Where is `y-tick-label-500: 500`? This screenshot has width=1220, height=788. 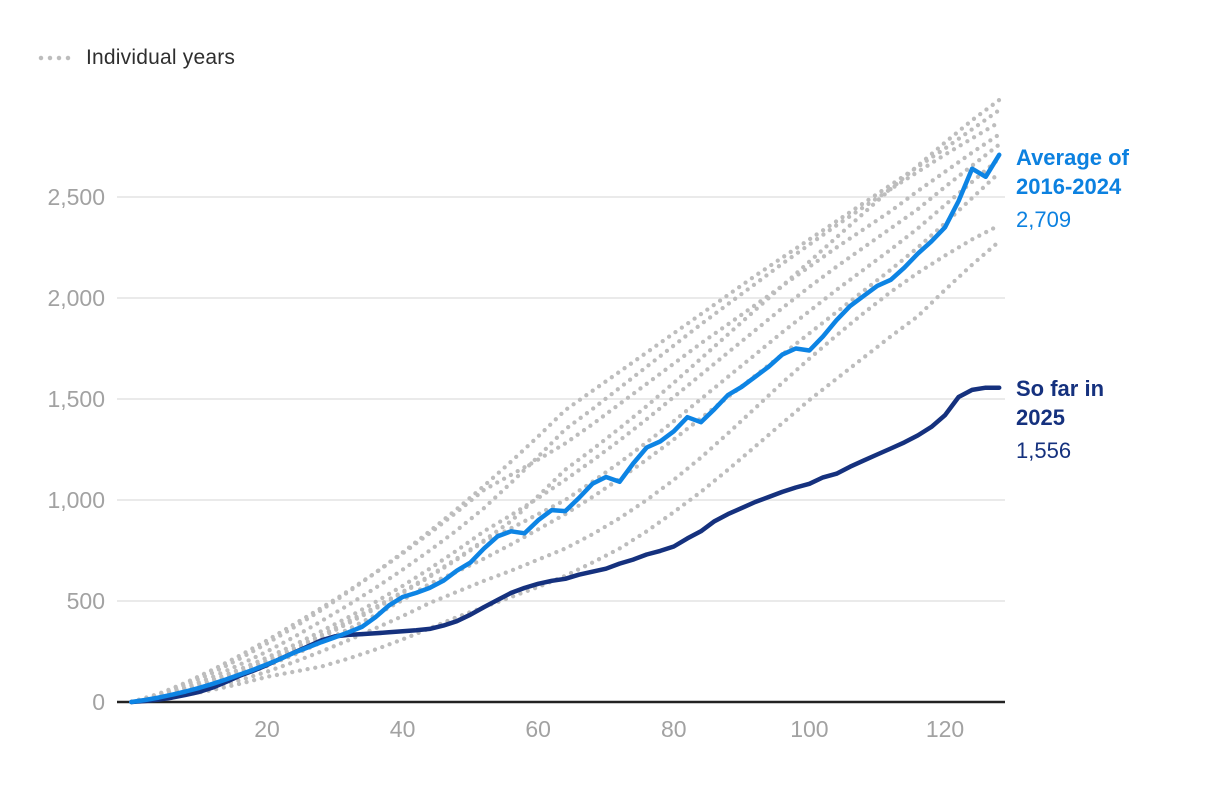
y-tick-label-500: 500 is located at coordinates (86, 601).